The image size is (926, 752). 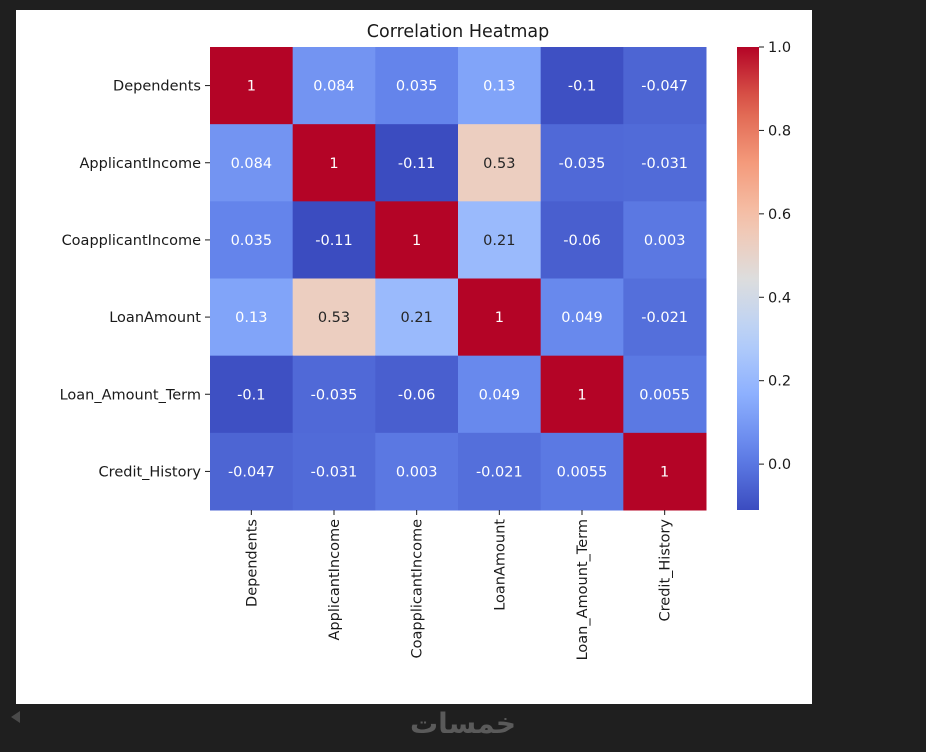 What do you see at coordinates (418, 589) in the screenshot?
I see `x-tick-label: CoapplicantIncome` at bounding box center [418, 589].